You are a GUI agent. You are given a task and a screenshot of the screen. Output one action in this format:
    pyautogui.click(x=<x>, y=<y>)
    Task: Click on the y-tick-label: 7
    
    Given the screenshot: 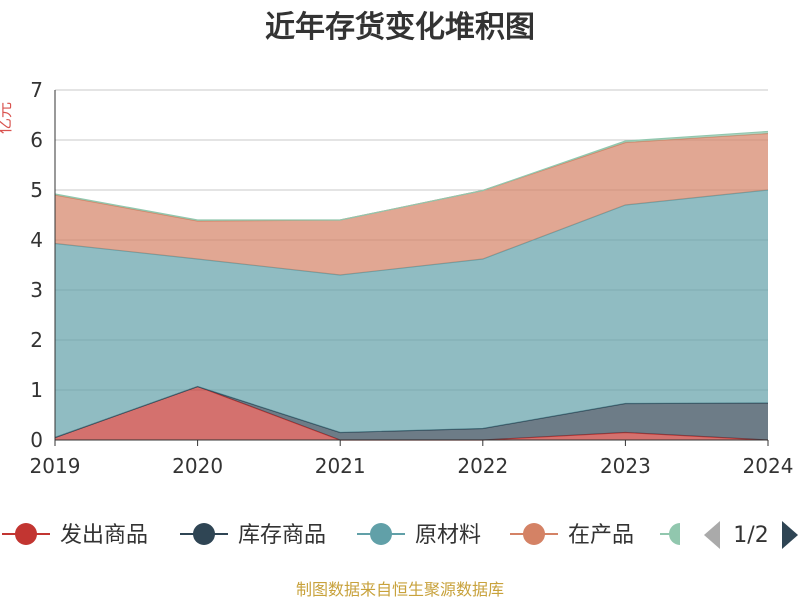 What is the action you would take?
    pyautogui.click(x=36, y=90)
    